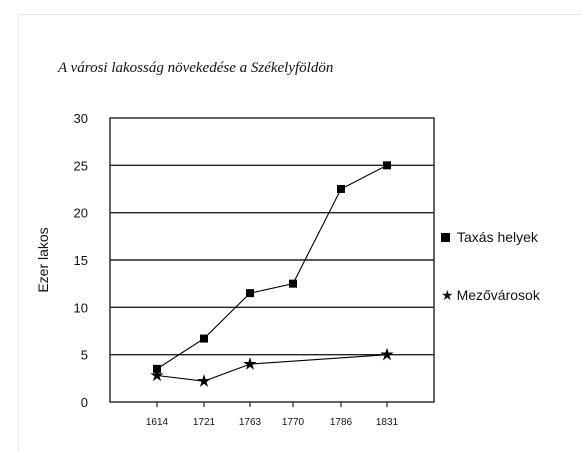  What do you see at coordinates (293, 422) in the screenshot?
I see `x-tick-label: 1770` at bounding box center [293, 422].